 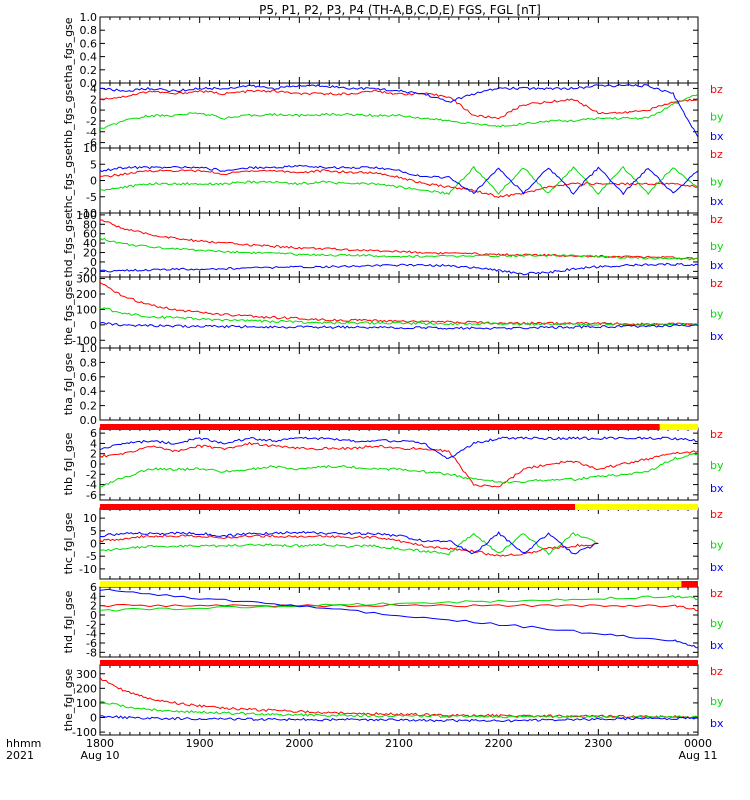 I want to click on y-axis-label: thd_fgl_gse, so click(x=68, y=621).